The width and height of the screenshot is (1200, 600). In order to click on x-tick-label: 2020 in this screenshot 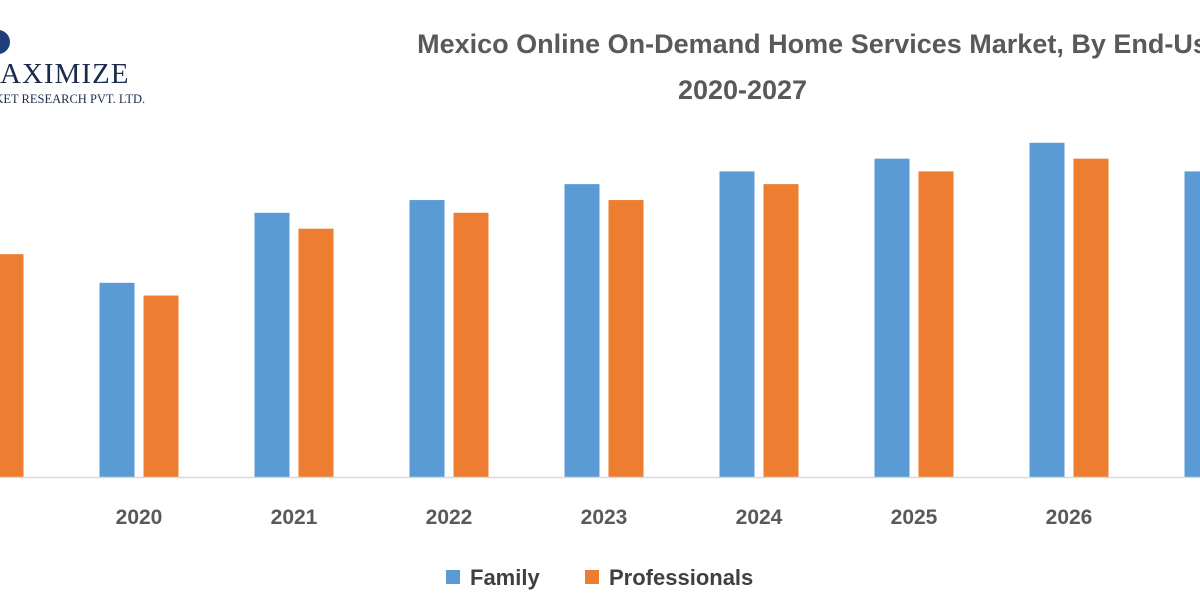, I will do `click(139, 517)`.